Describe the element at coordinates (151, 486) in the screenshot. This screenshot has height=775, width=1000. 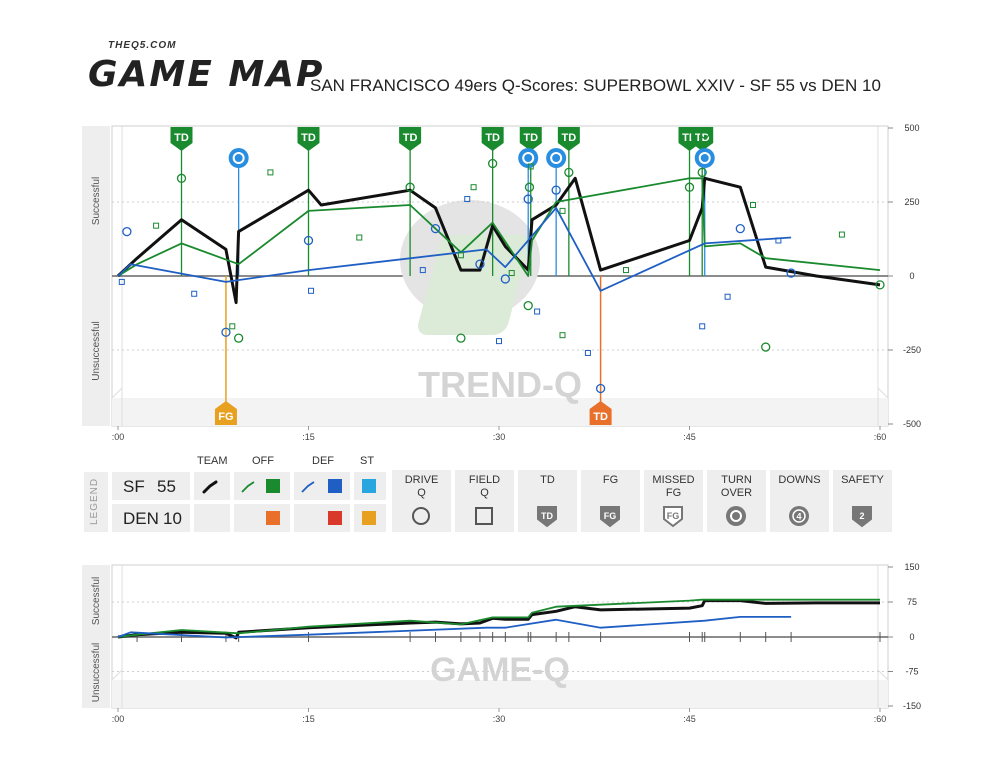
I see `legend-team-sf-cell` at that location.